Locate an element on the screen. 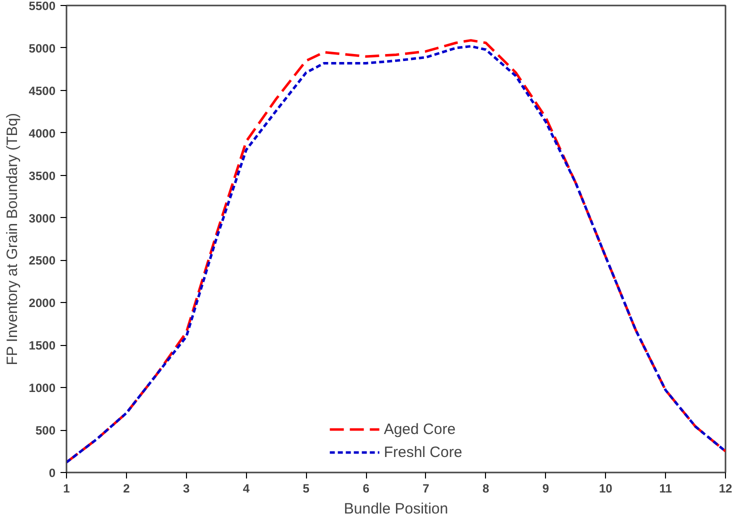 This screenshot has width=747, height=529. x-tick-label: 2 is located at coordinates (126, 489).